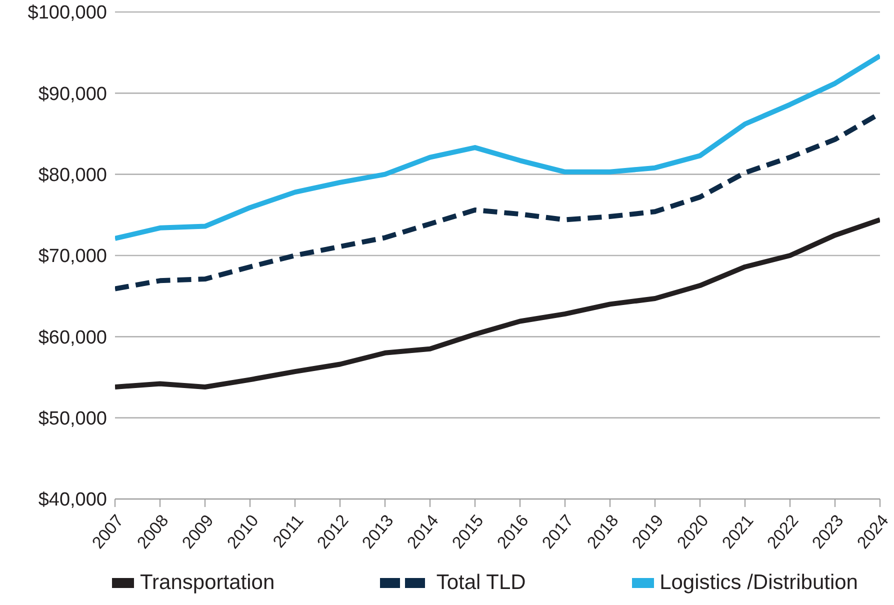  I want to click on y-tick-label: $100,000, so click(67, 13).